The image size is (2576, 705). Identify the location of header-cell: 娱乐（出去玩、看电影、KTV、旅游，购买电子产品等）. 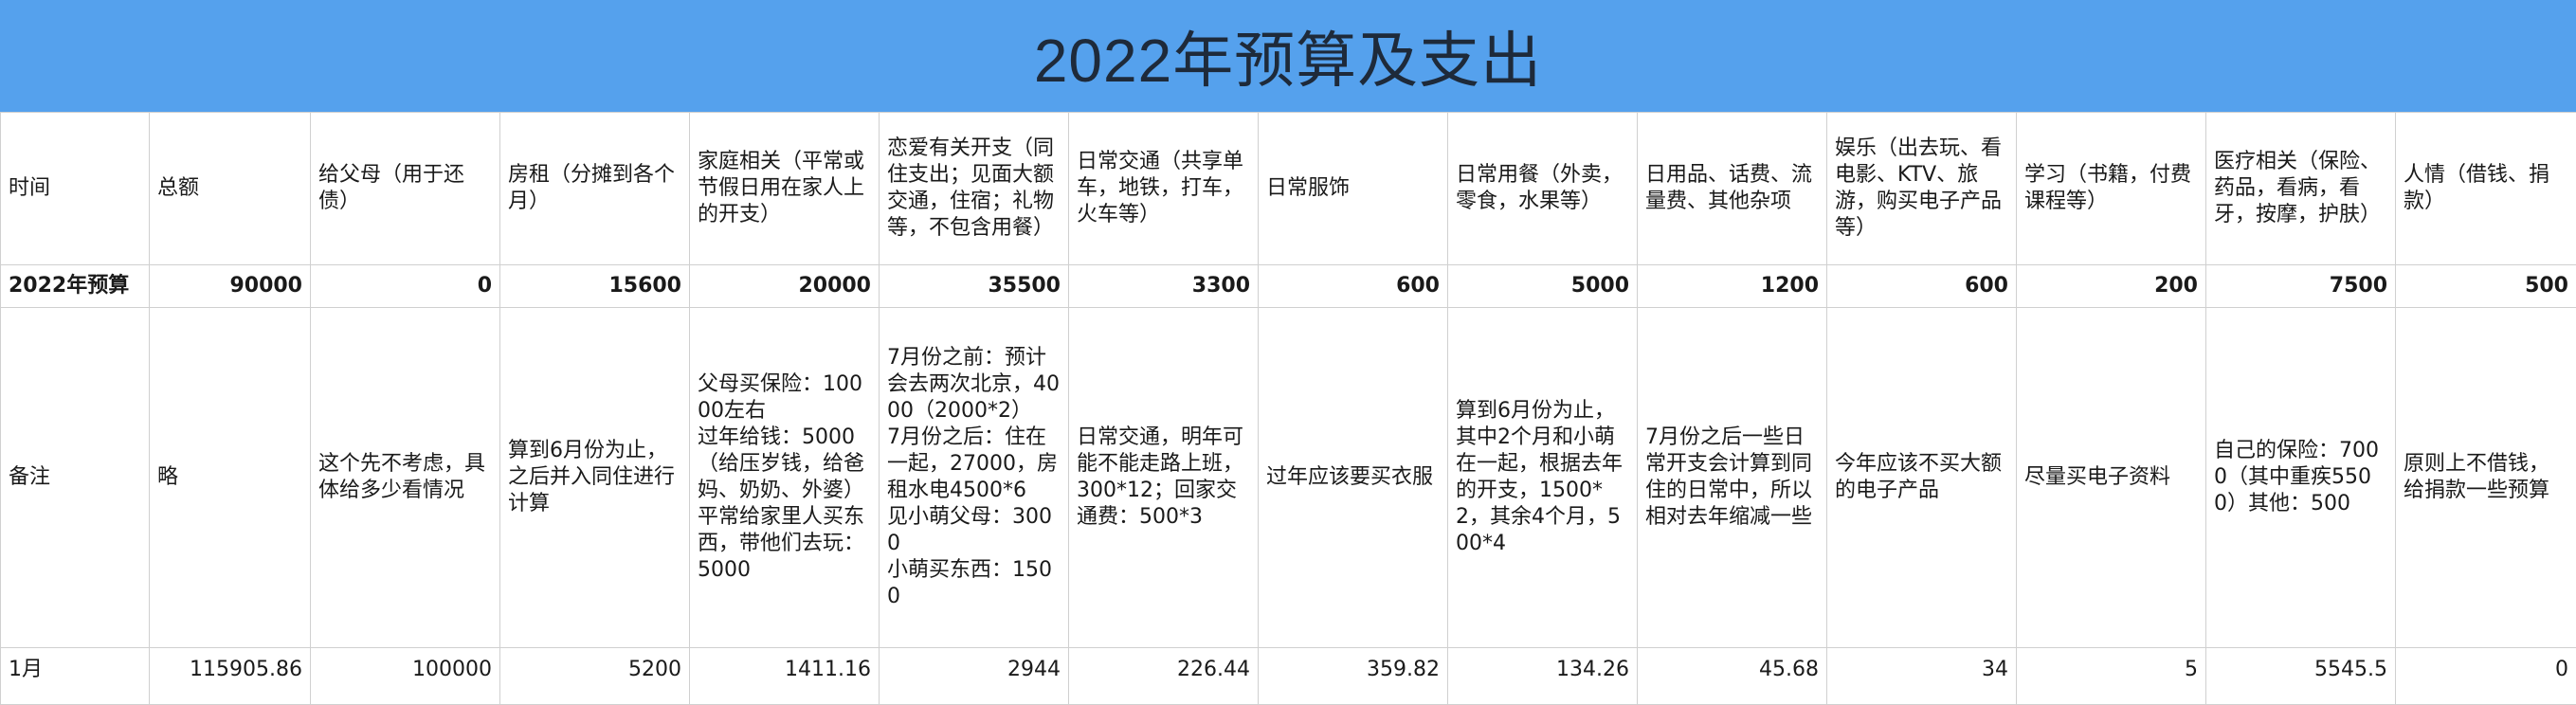
(1922, 189).